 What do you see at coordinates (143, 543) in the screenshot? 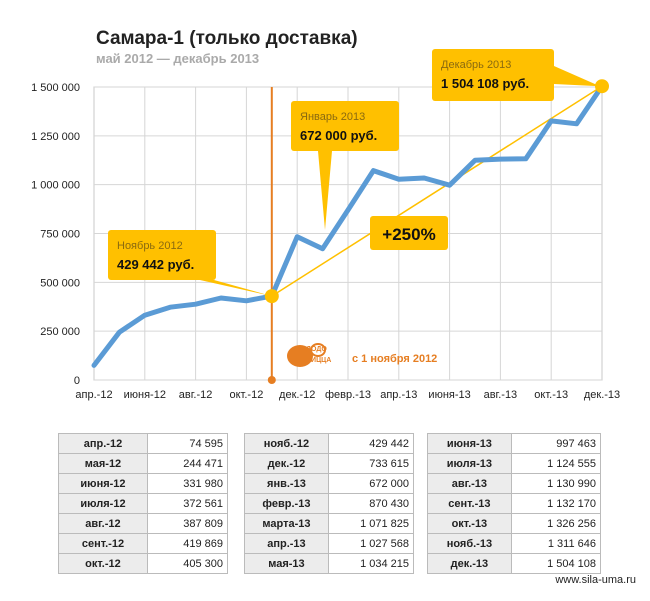
I see `table-row: сент.-12 419 869` at bounding box center [143, 543].